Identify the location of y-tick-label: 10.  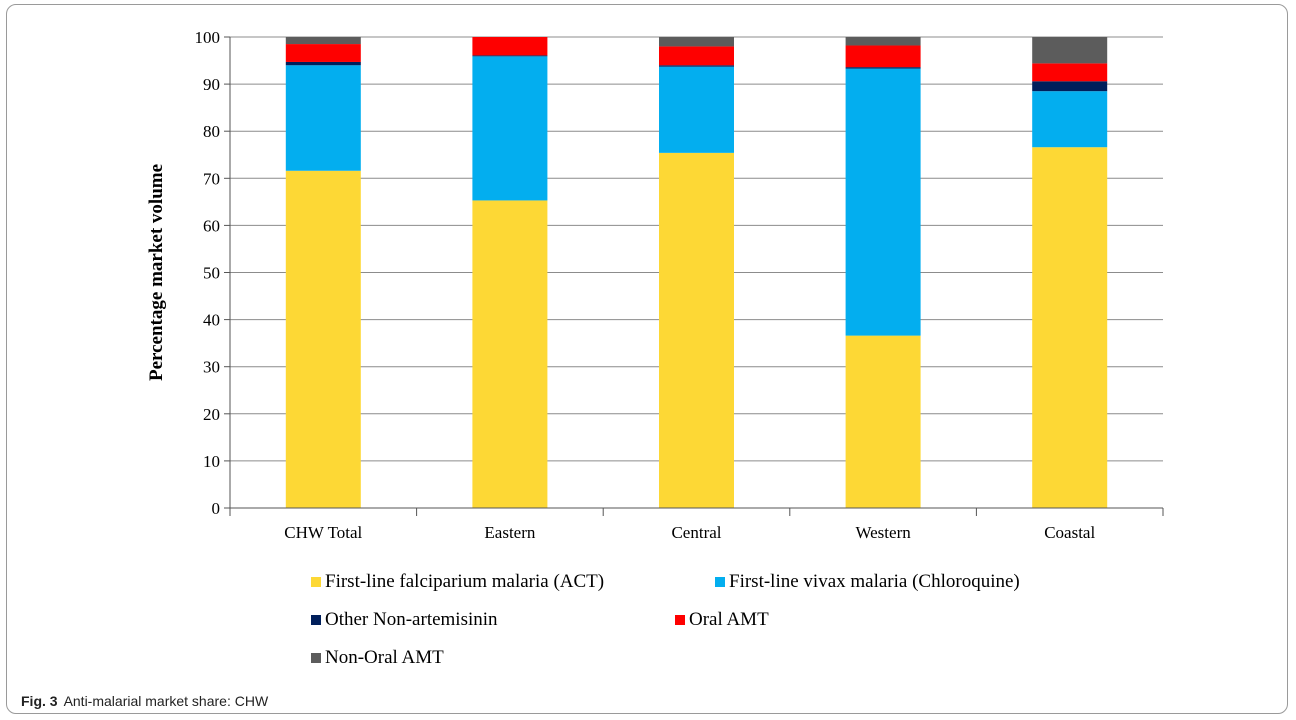
(211, 461).